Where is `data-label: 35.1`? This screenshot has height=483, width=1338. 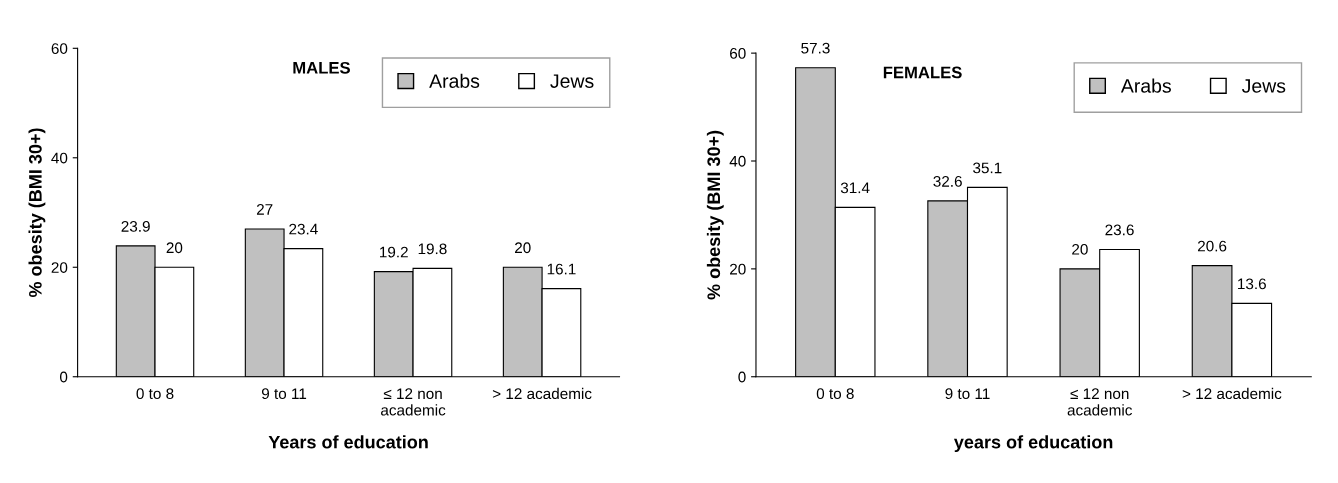 data-label: 35.1 is located at coordinates (987, 168).